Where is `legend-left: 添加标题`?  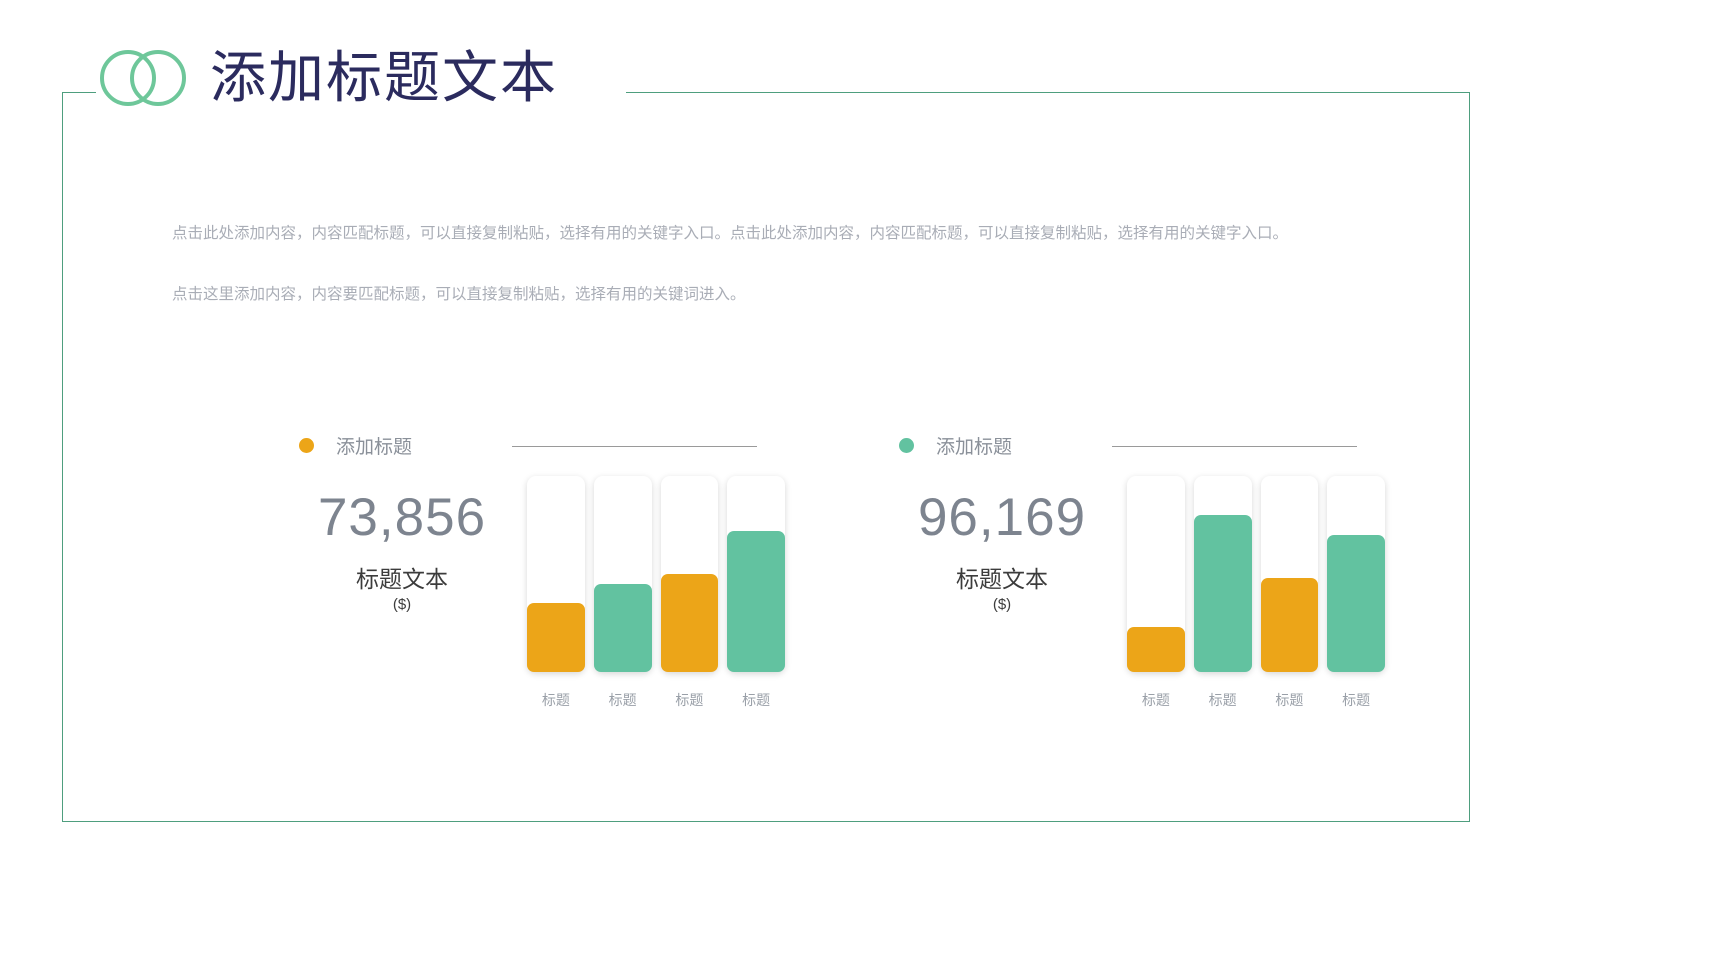 legend-left: 添加标题 is located at coordinates (356, 446).